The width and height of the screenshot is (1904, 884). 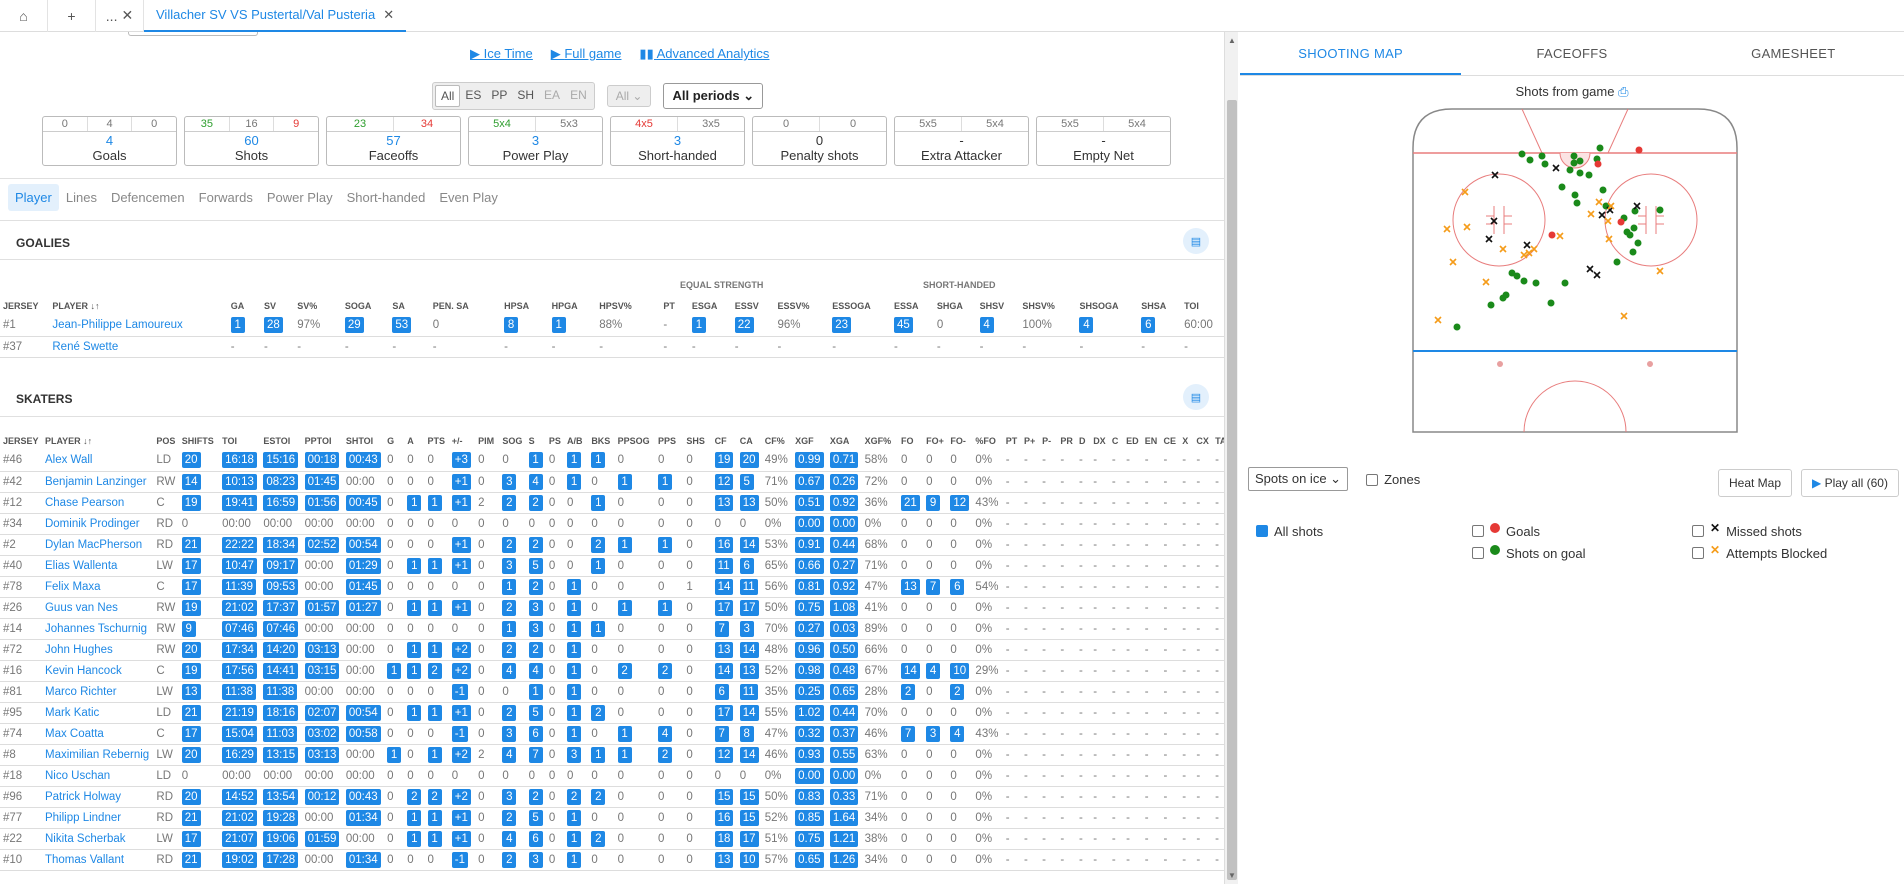 What do you see at coordinates (386, 197) in the screenshot?
I see `subtab-short-handed: Short-handed` at bounding box center [386, 197].